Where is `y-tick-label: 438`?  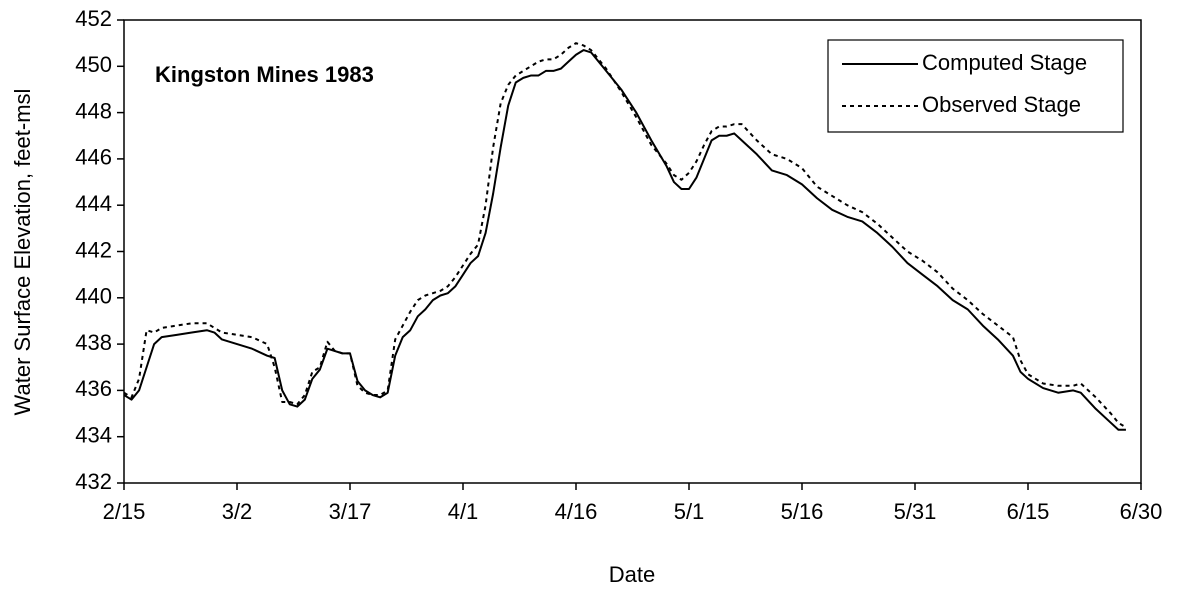 y-tick-label: 438 is located at coordinates (93, 342).